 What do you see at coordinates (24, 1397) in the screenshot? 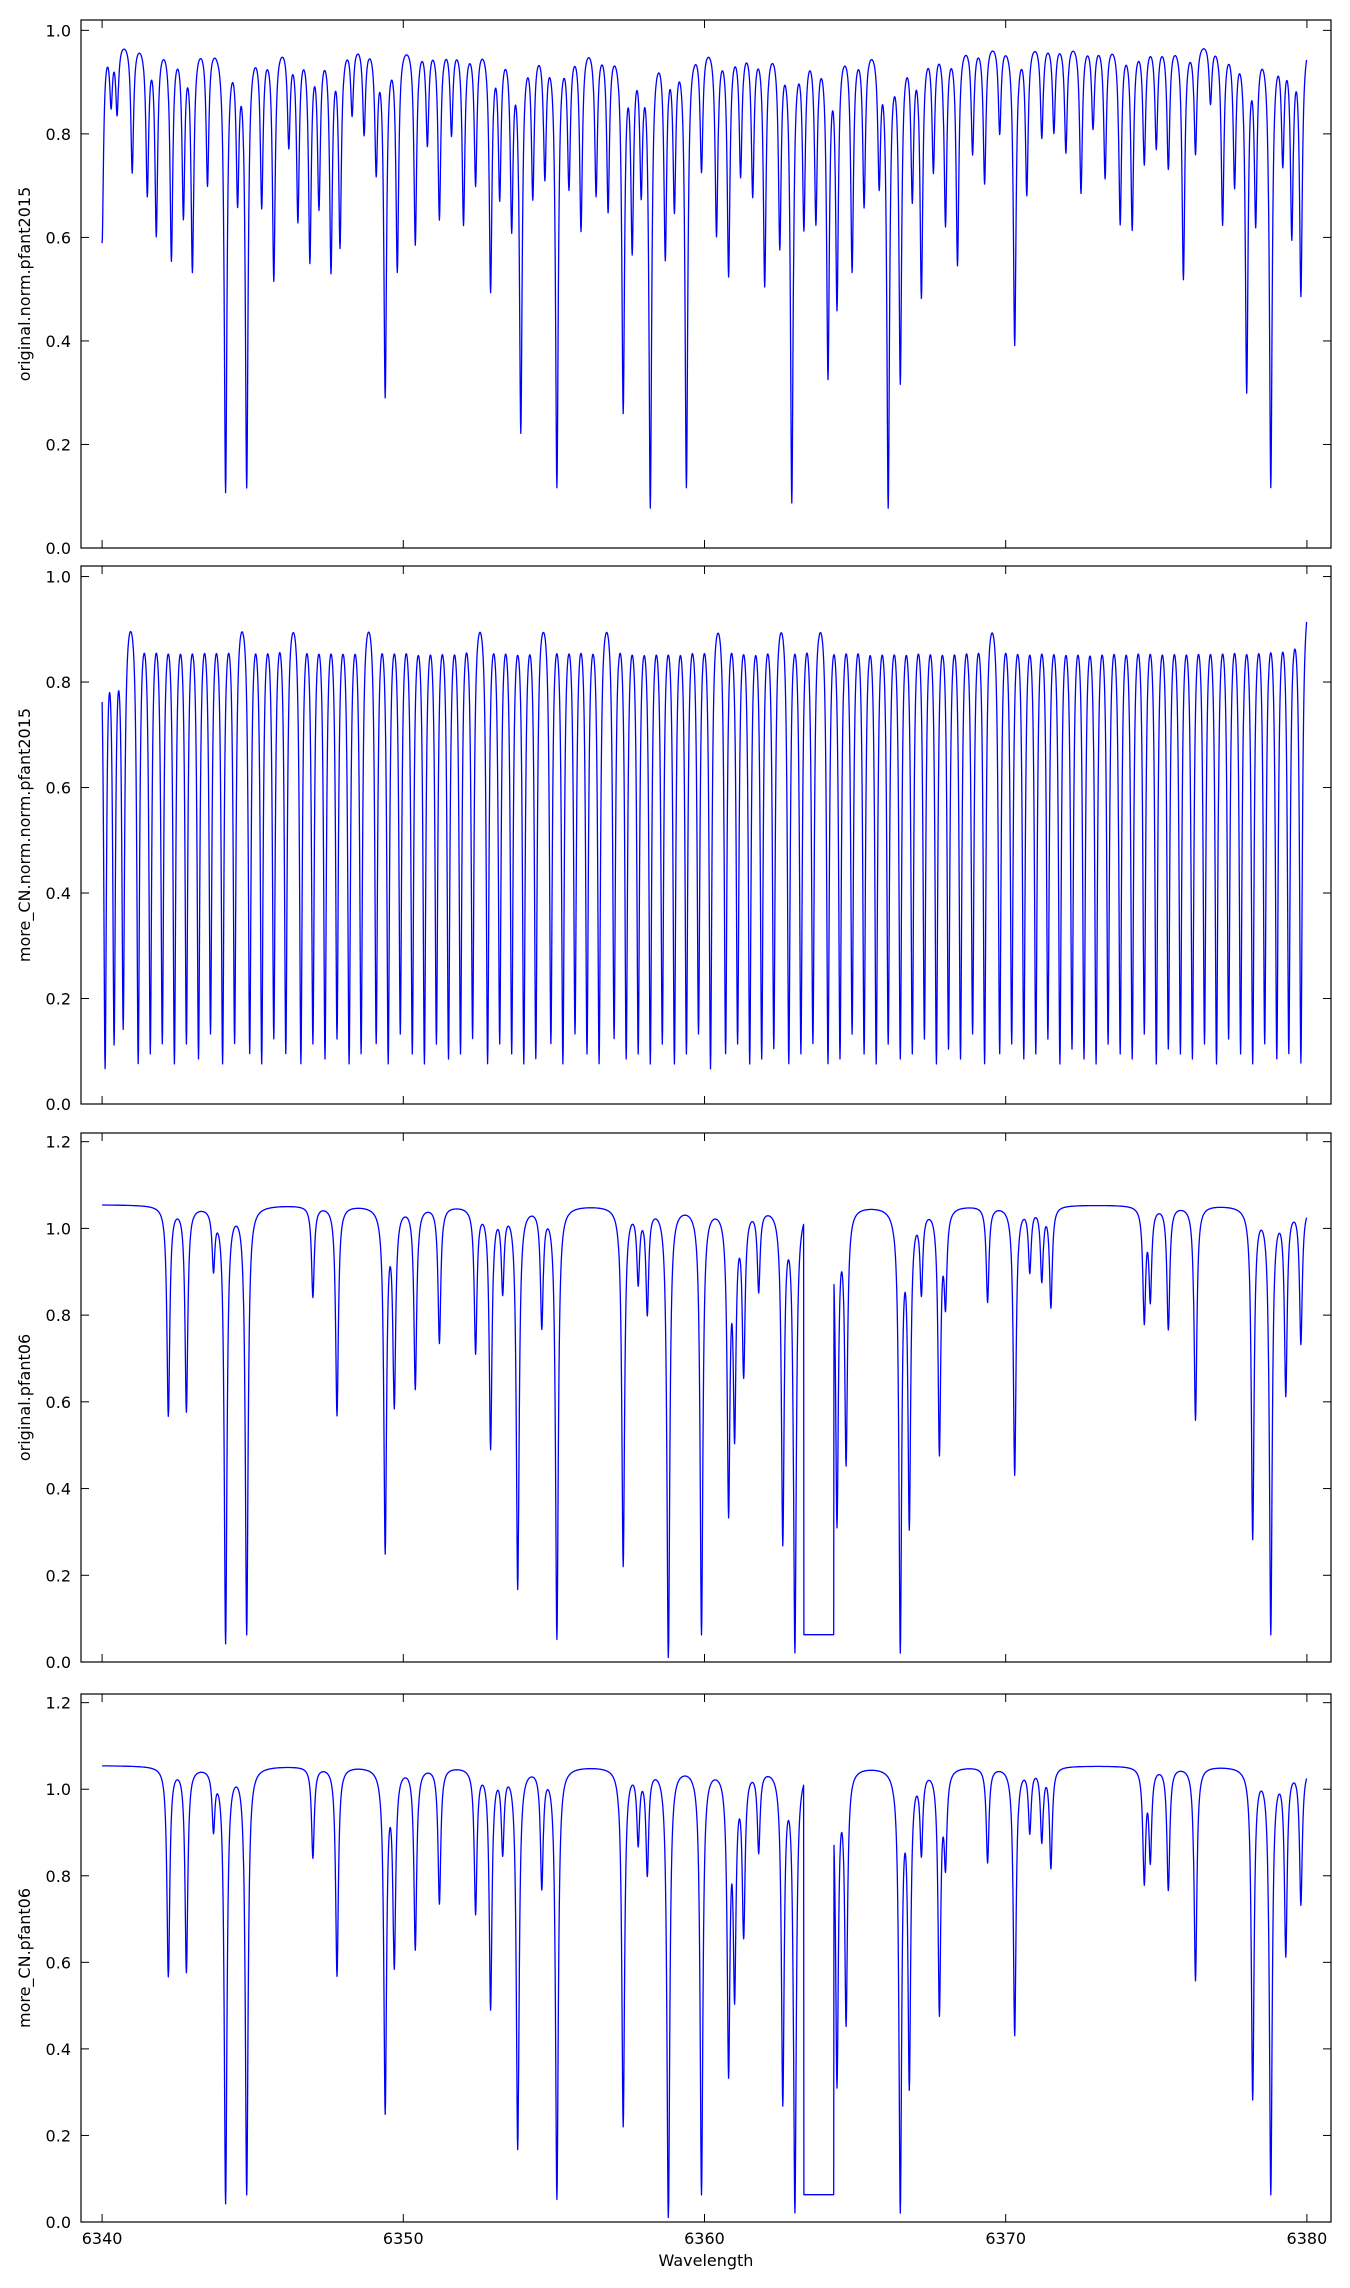
I see `y-axis-label: original.pfant06` at bounding box center [24, 1397].